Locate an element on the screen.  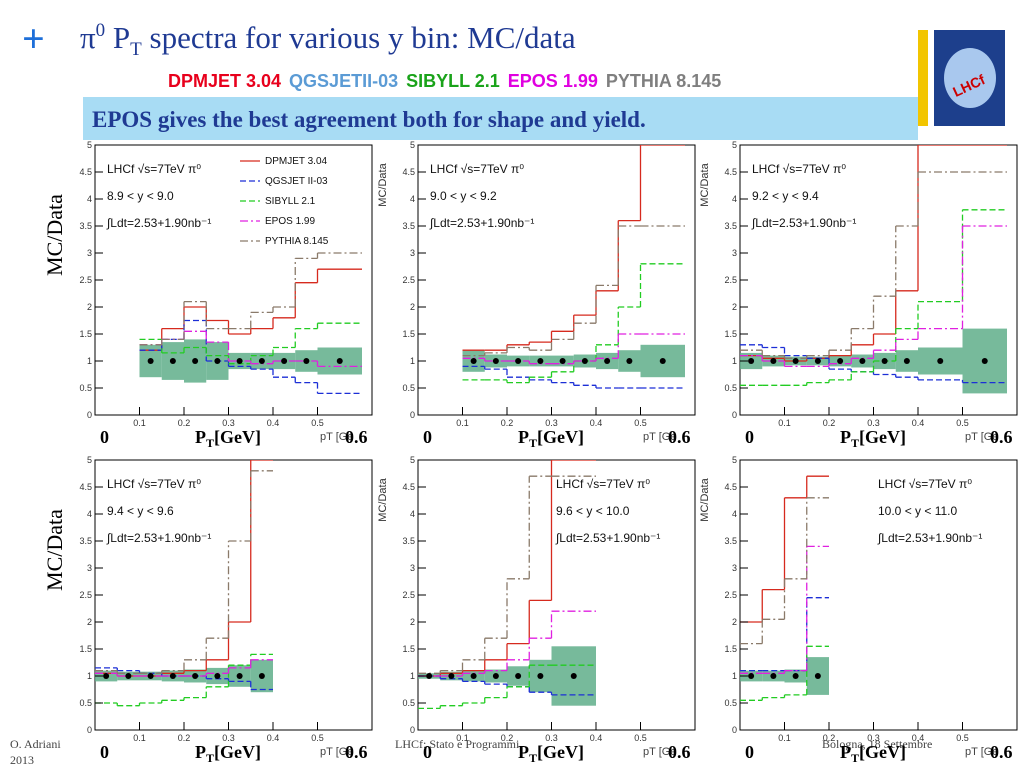
y-tick-label: 2 is located at coordinates (734, 622).